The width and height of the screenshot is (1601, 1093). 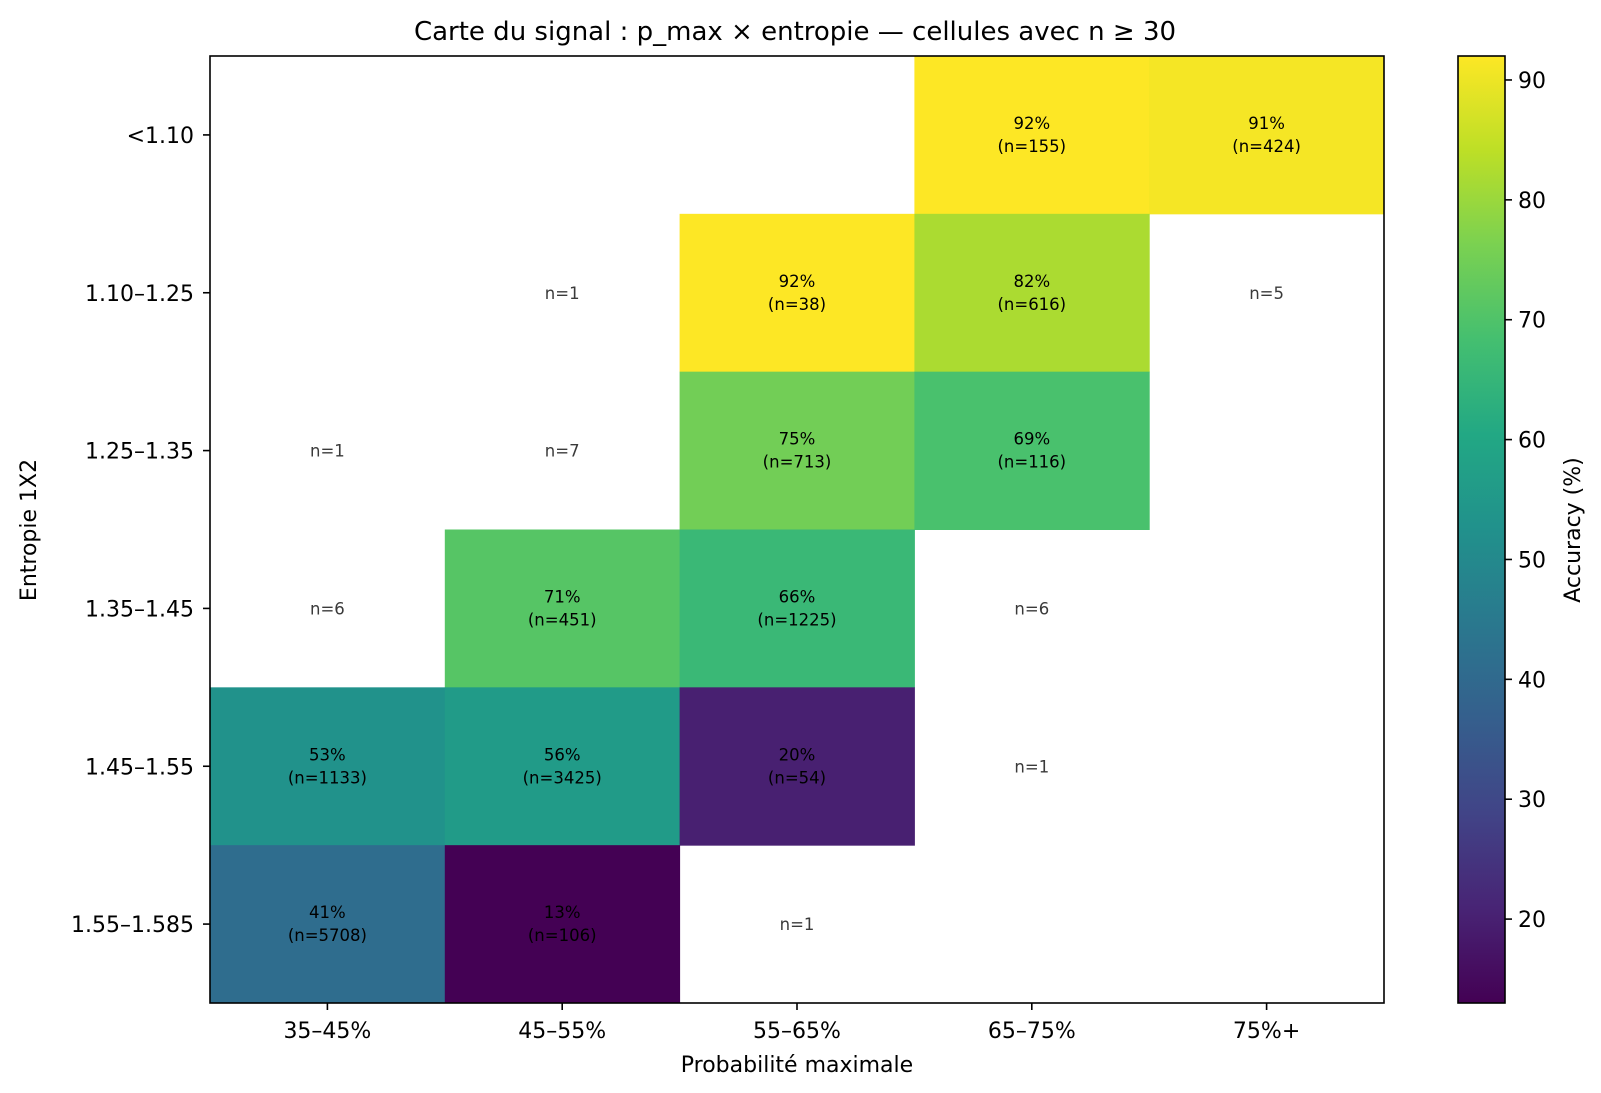 What do you see at coordinates (1266, 123) in the screenshot?
I see `cell-accuracy-label: 91%` at bounding box center [1266, 123].